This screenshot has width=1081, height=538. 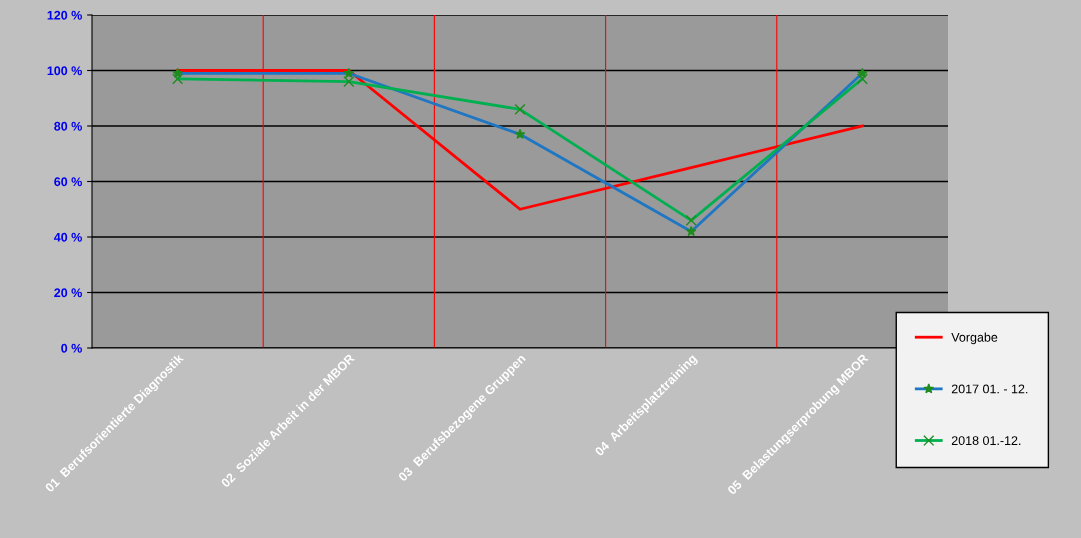 I want to click on legend-label: 2017 01. - 12., so click(x=989, y=389).